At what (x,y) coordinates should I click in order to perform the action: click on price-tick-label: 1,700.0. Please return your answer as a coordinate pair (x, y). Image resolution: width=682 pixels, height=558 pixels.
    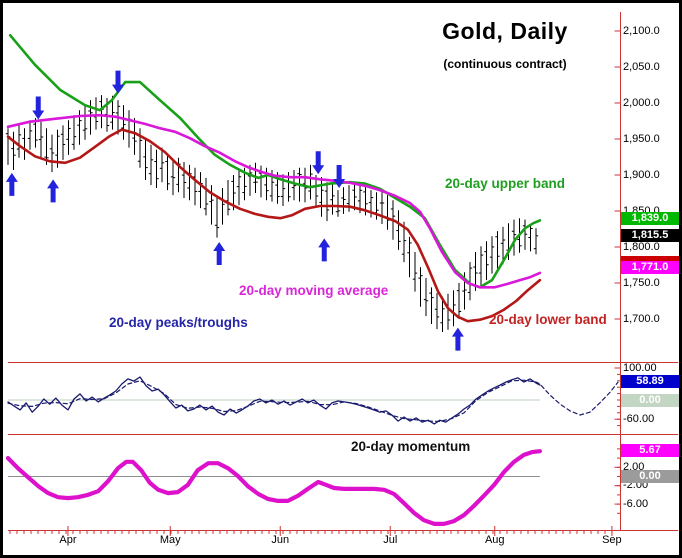
    Looking at the image, I should click on (641, 318).